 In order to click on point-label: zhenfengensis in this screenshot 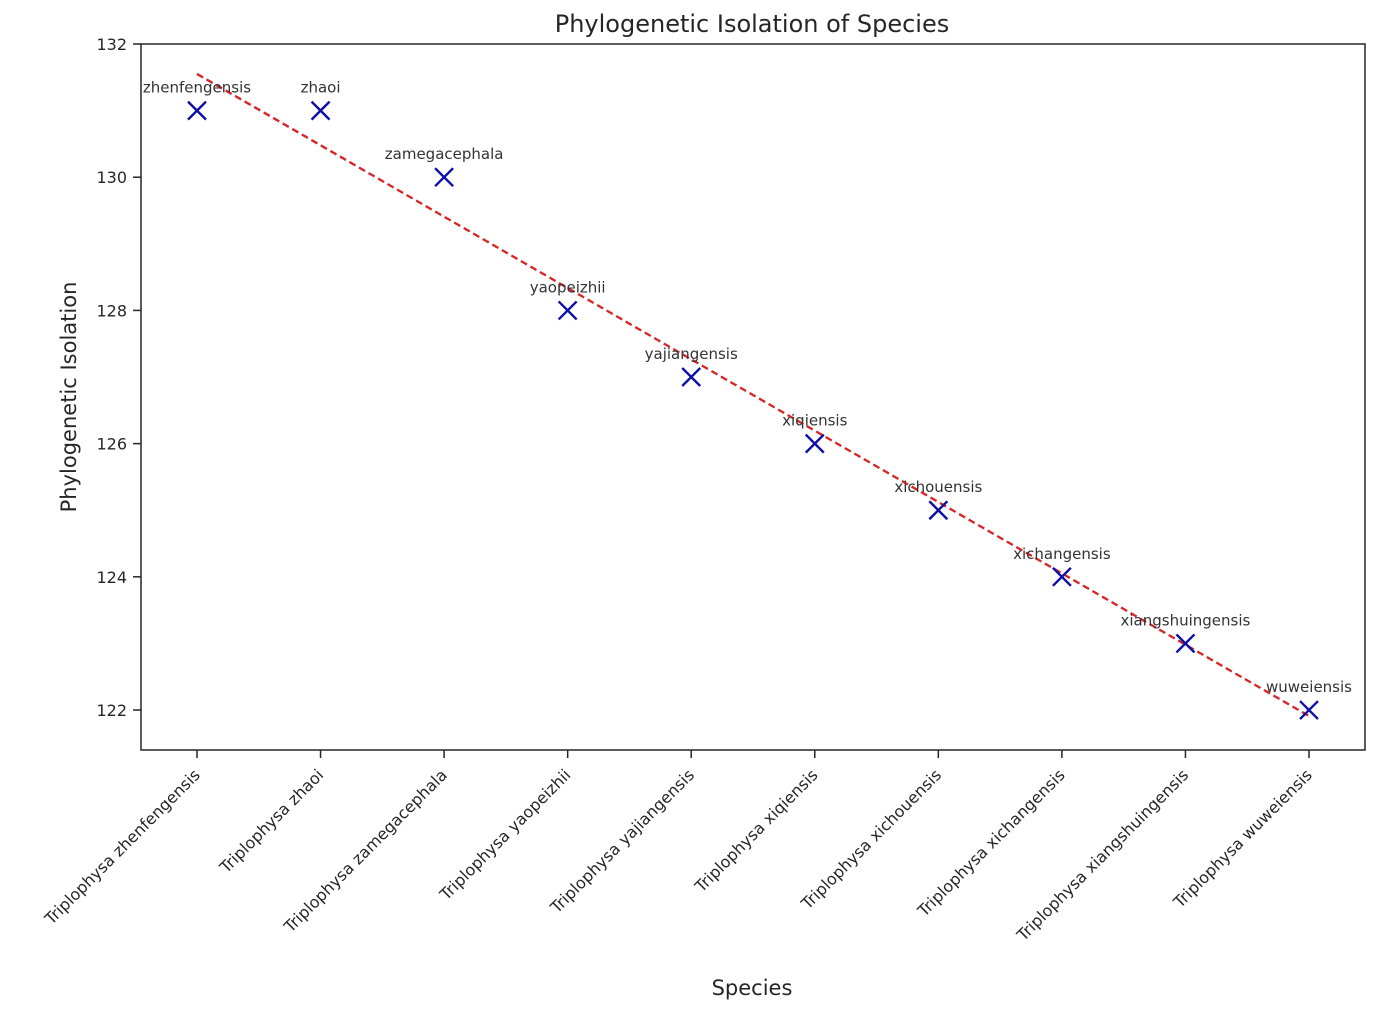, I will do `click(197, 88)`.